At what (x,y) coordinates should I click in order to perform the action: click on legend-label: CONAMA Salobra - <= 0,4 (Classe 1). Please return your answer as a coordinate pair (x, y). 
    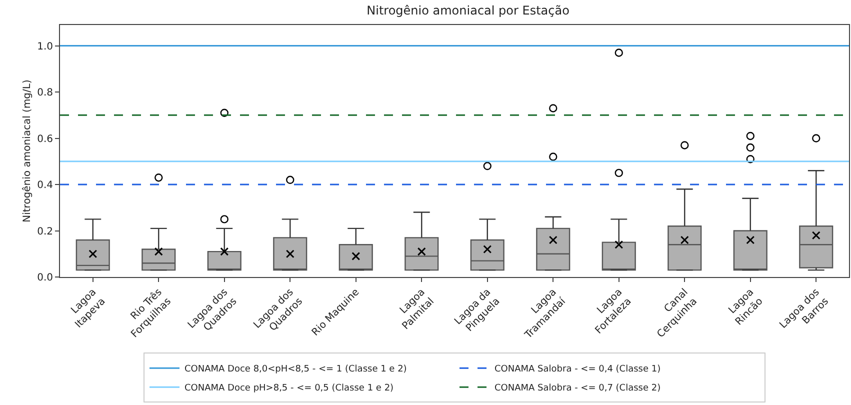
    Looking at the image, I should click on (577, 369).